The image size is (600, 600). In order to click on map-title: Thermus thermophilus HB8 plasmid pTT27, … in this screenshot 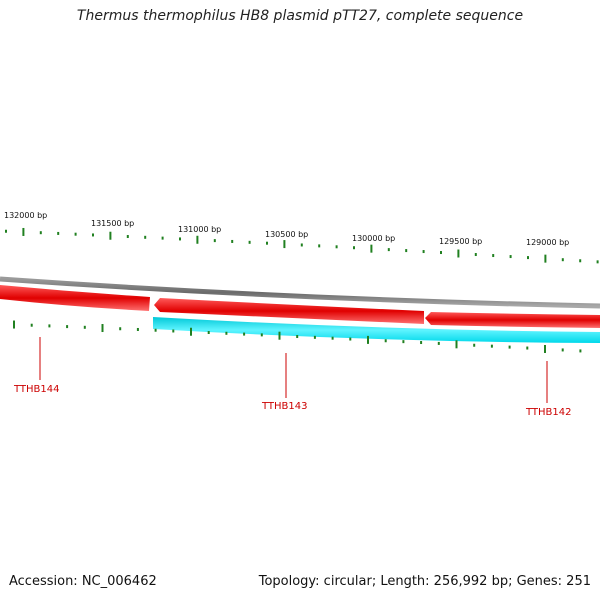, I will do `click(300, 16)`.